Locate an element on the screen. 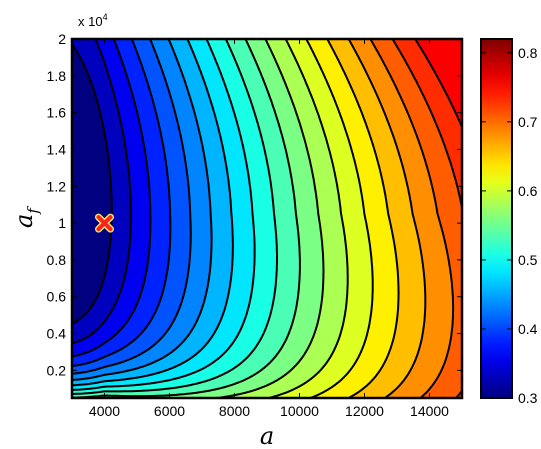  colorbar-tick-label: 0.7 is located at coordinates (528, 122).